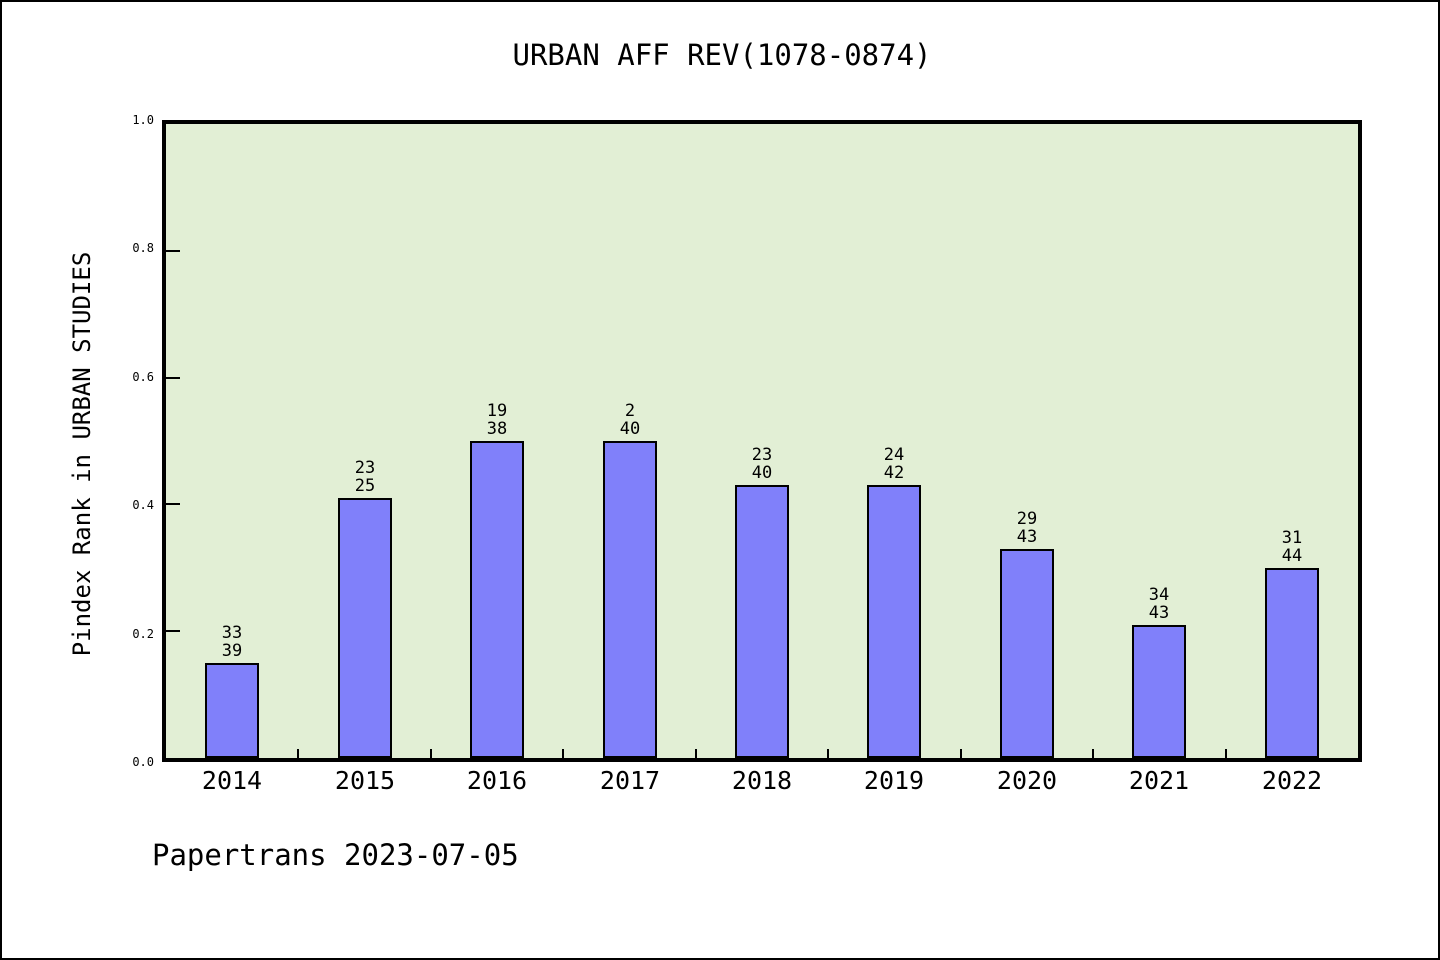 Image resolution: width=1440 pixels, height=960 pixels. I want to click on bar-2019, so click(894, 621).